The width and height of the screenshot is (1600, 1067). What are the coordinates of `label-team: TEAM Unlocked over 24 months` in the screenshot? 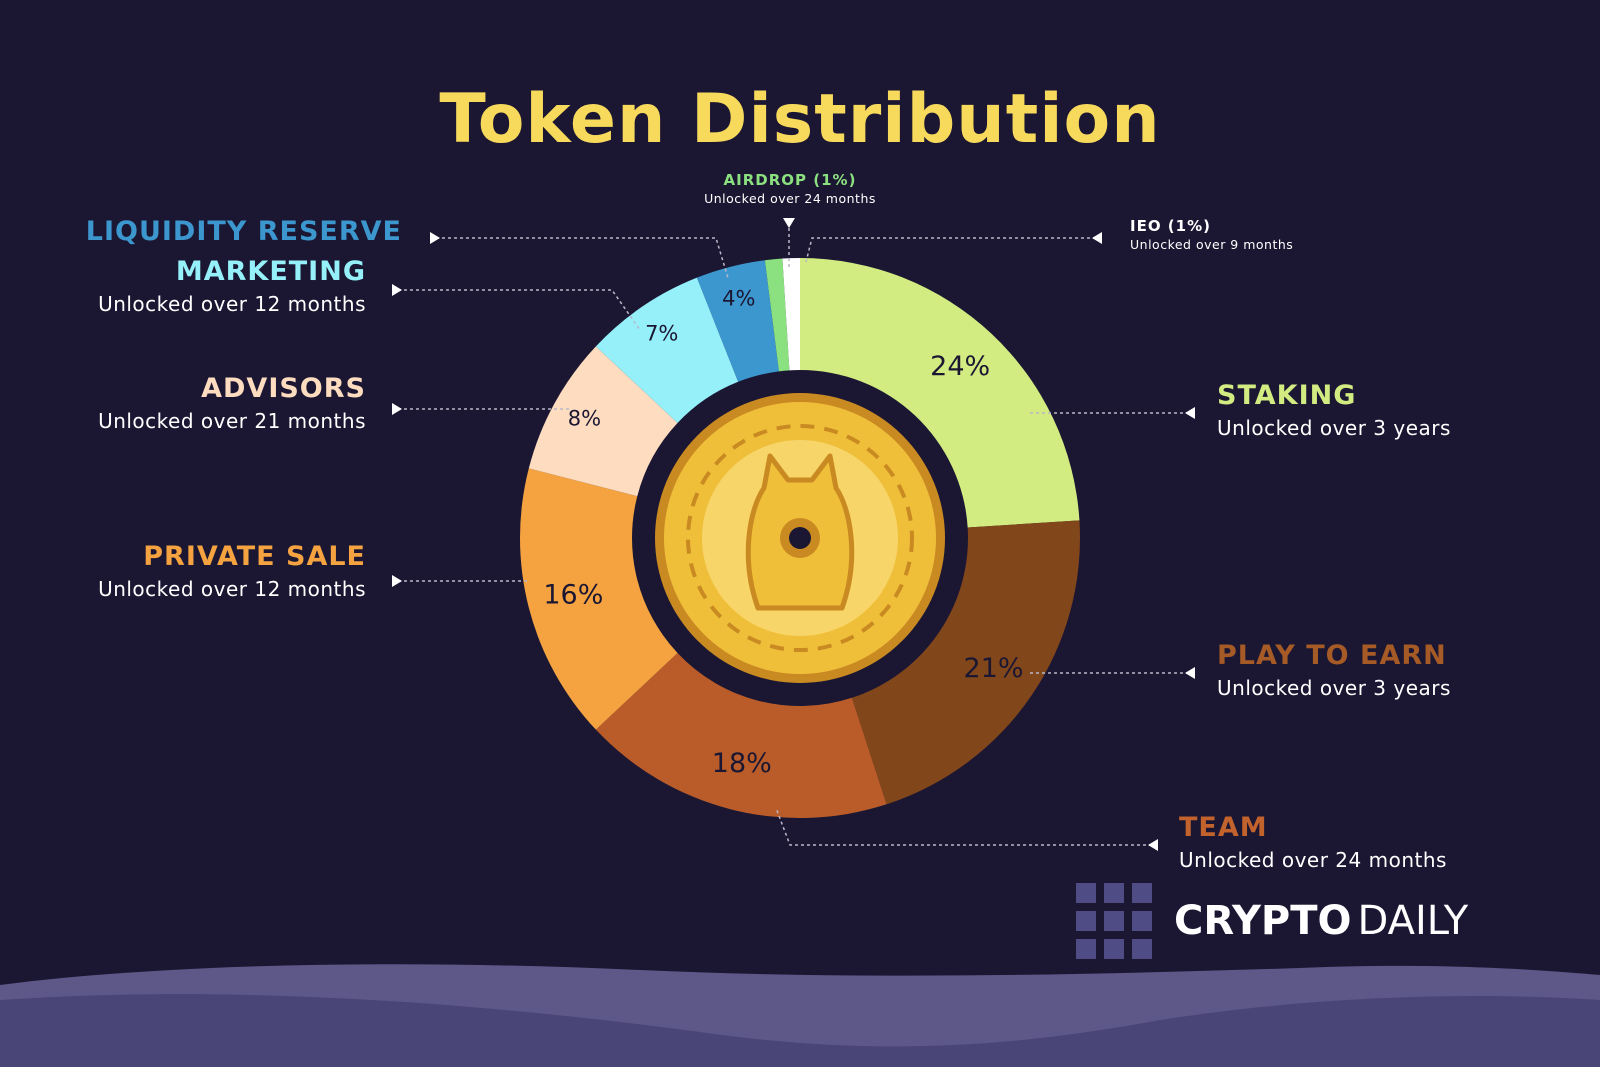 It's located at (1313, 844).